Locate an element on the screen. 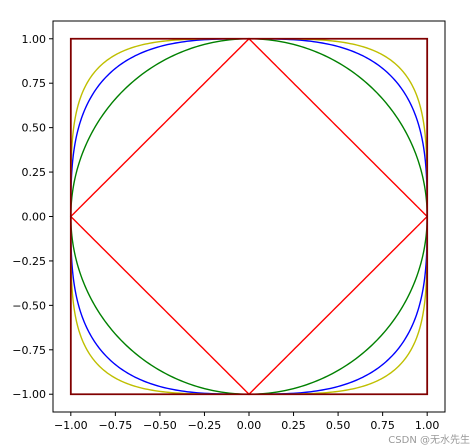  y-tick-label: −0.75 is located at coordinates (29, 350).